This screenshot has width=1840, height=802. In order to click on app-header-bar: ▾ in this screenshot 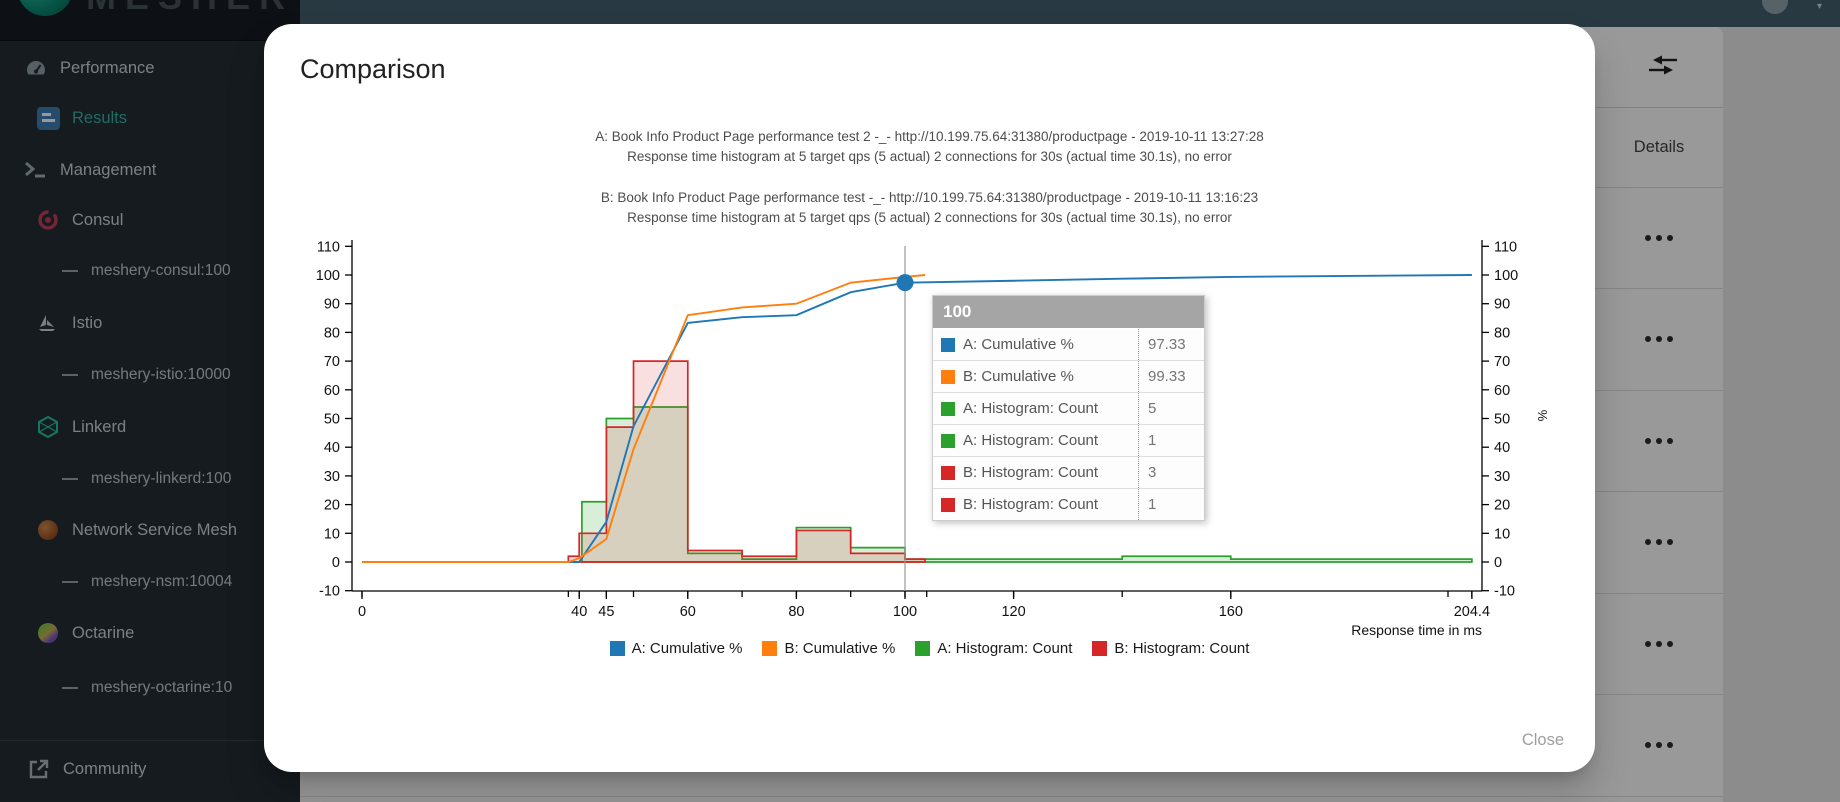, I will do `click(1070, 13)`.